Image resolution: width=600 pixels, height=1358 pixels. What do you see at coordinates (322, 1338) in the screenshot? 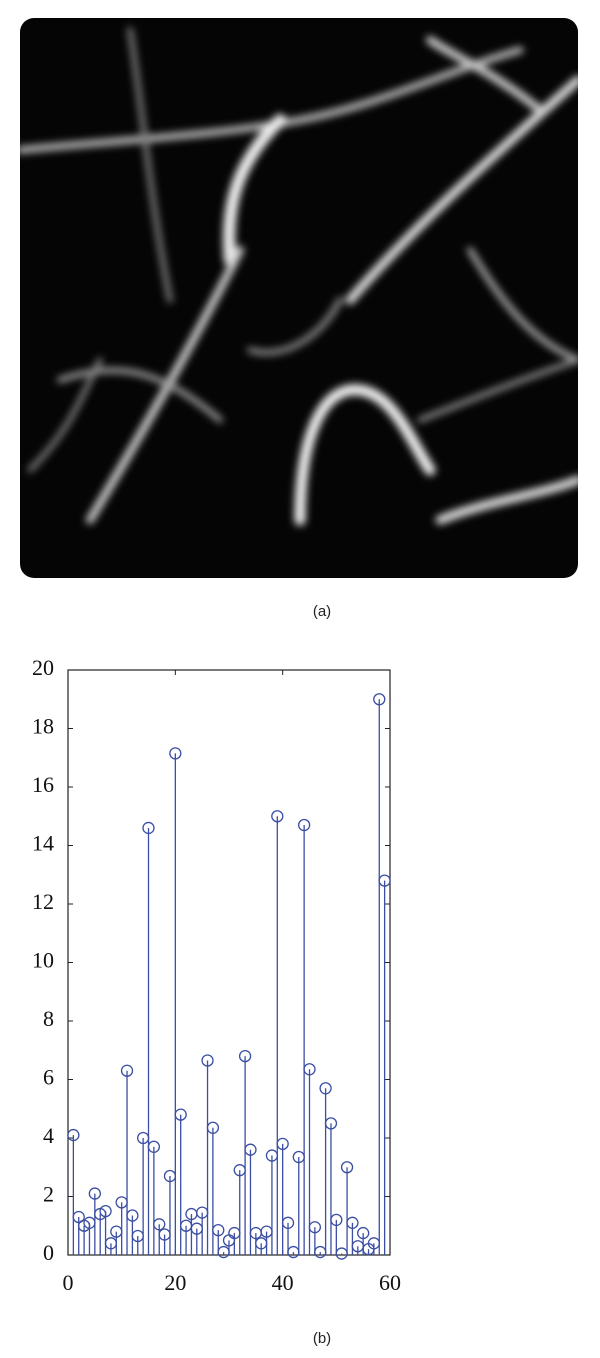
I see `caption-b: (b)` at bounding box center [322, 1338].